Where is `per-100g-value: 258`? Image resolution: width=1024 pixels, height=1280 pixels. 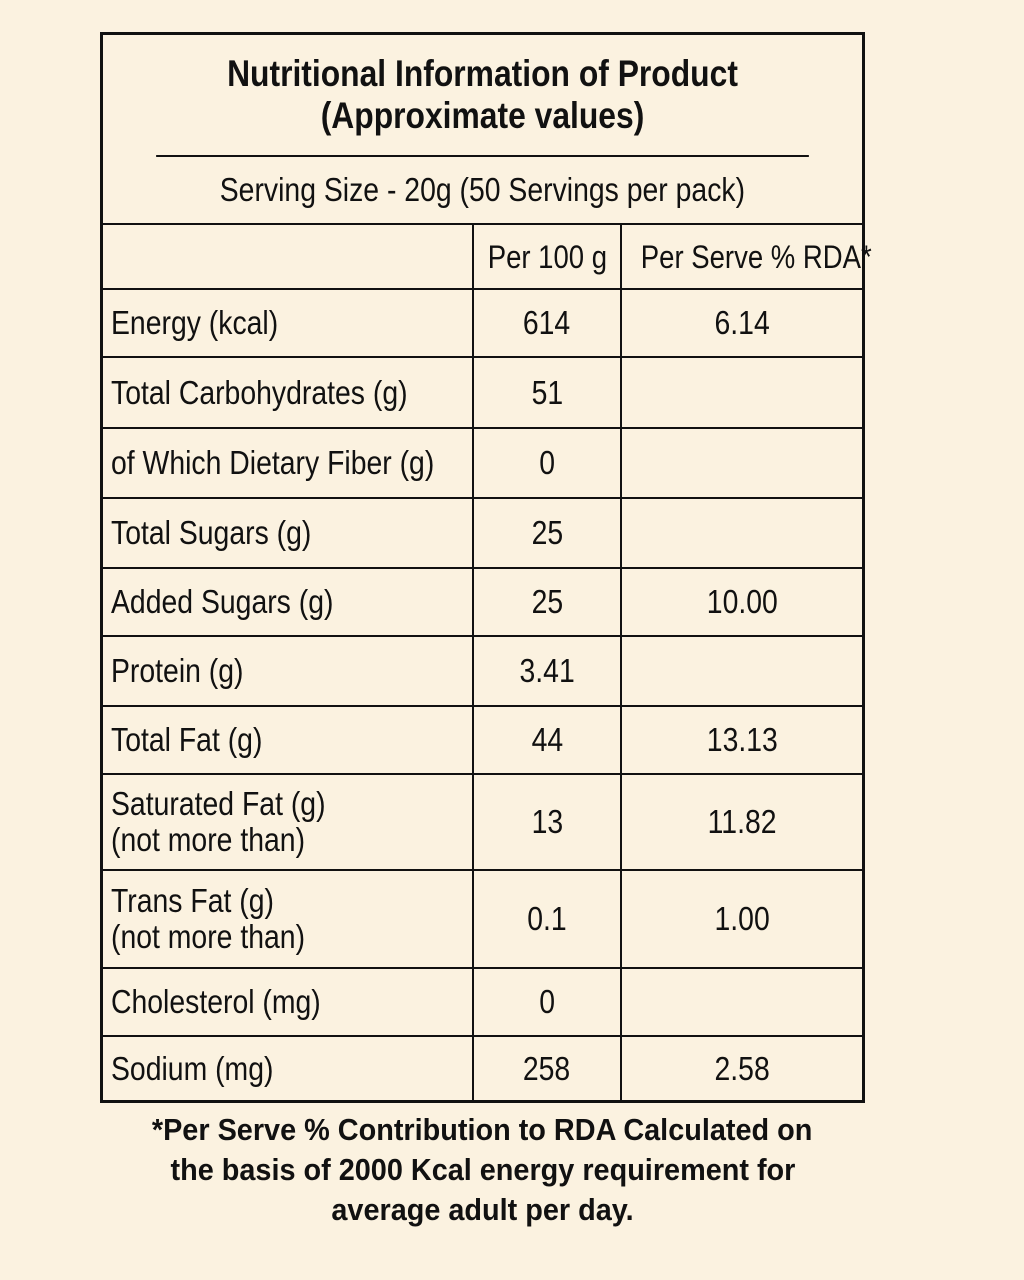
per-100g-value: 258 is located at coordinates (547, 1067).